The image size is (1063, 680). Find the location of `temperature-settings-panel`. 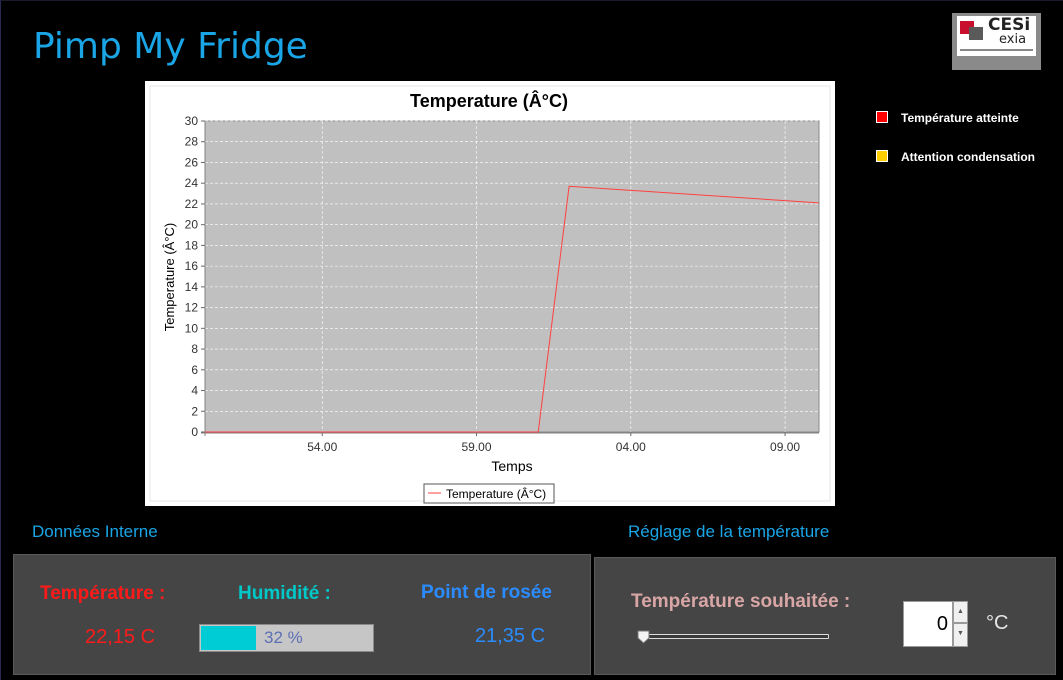

temperature-settings-panel is located at coordinates (825, 616).